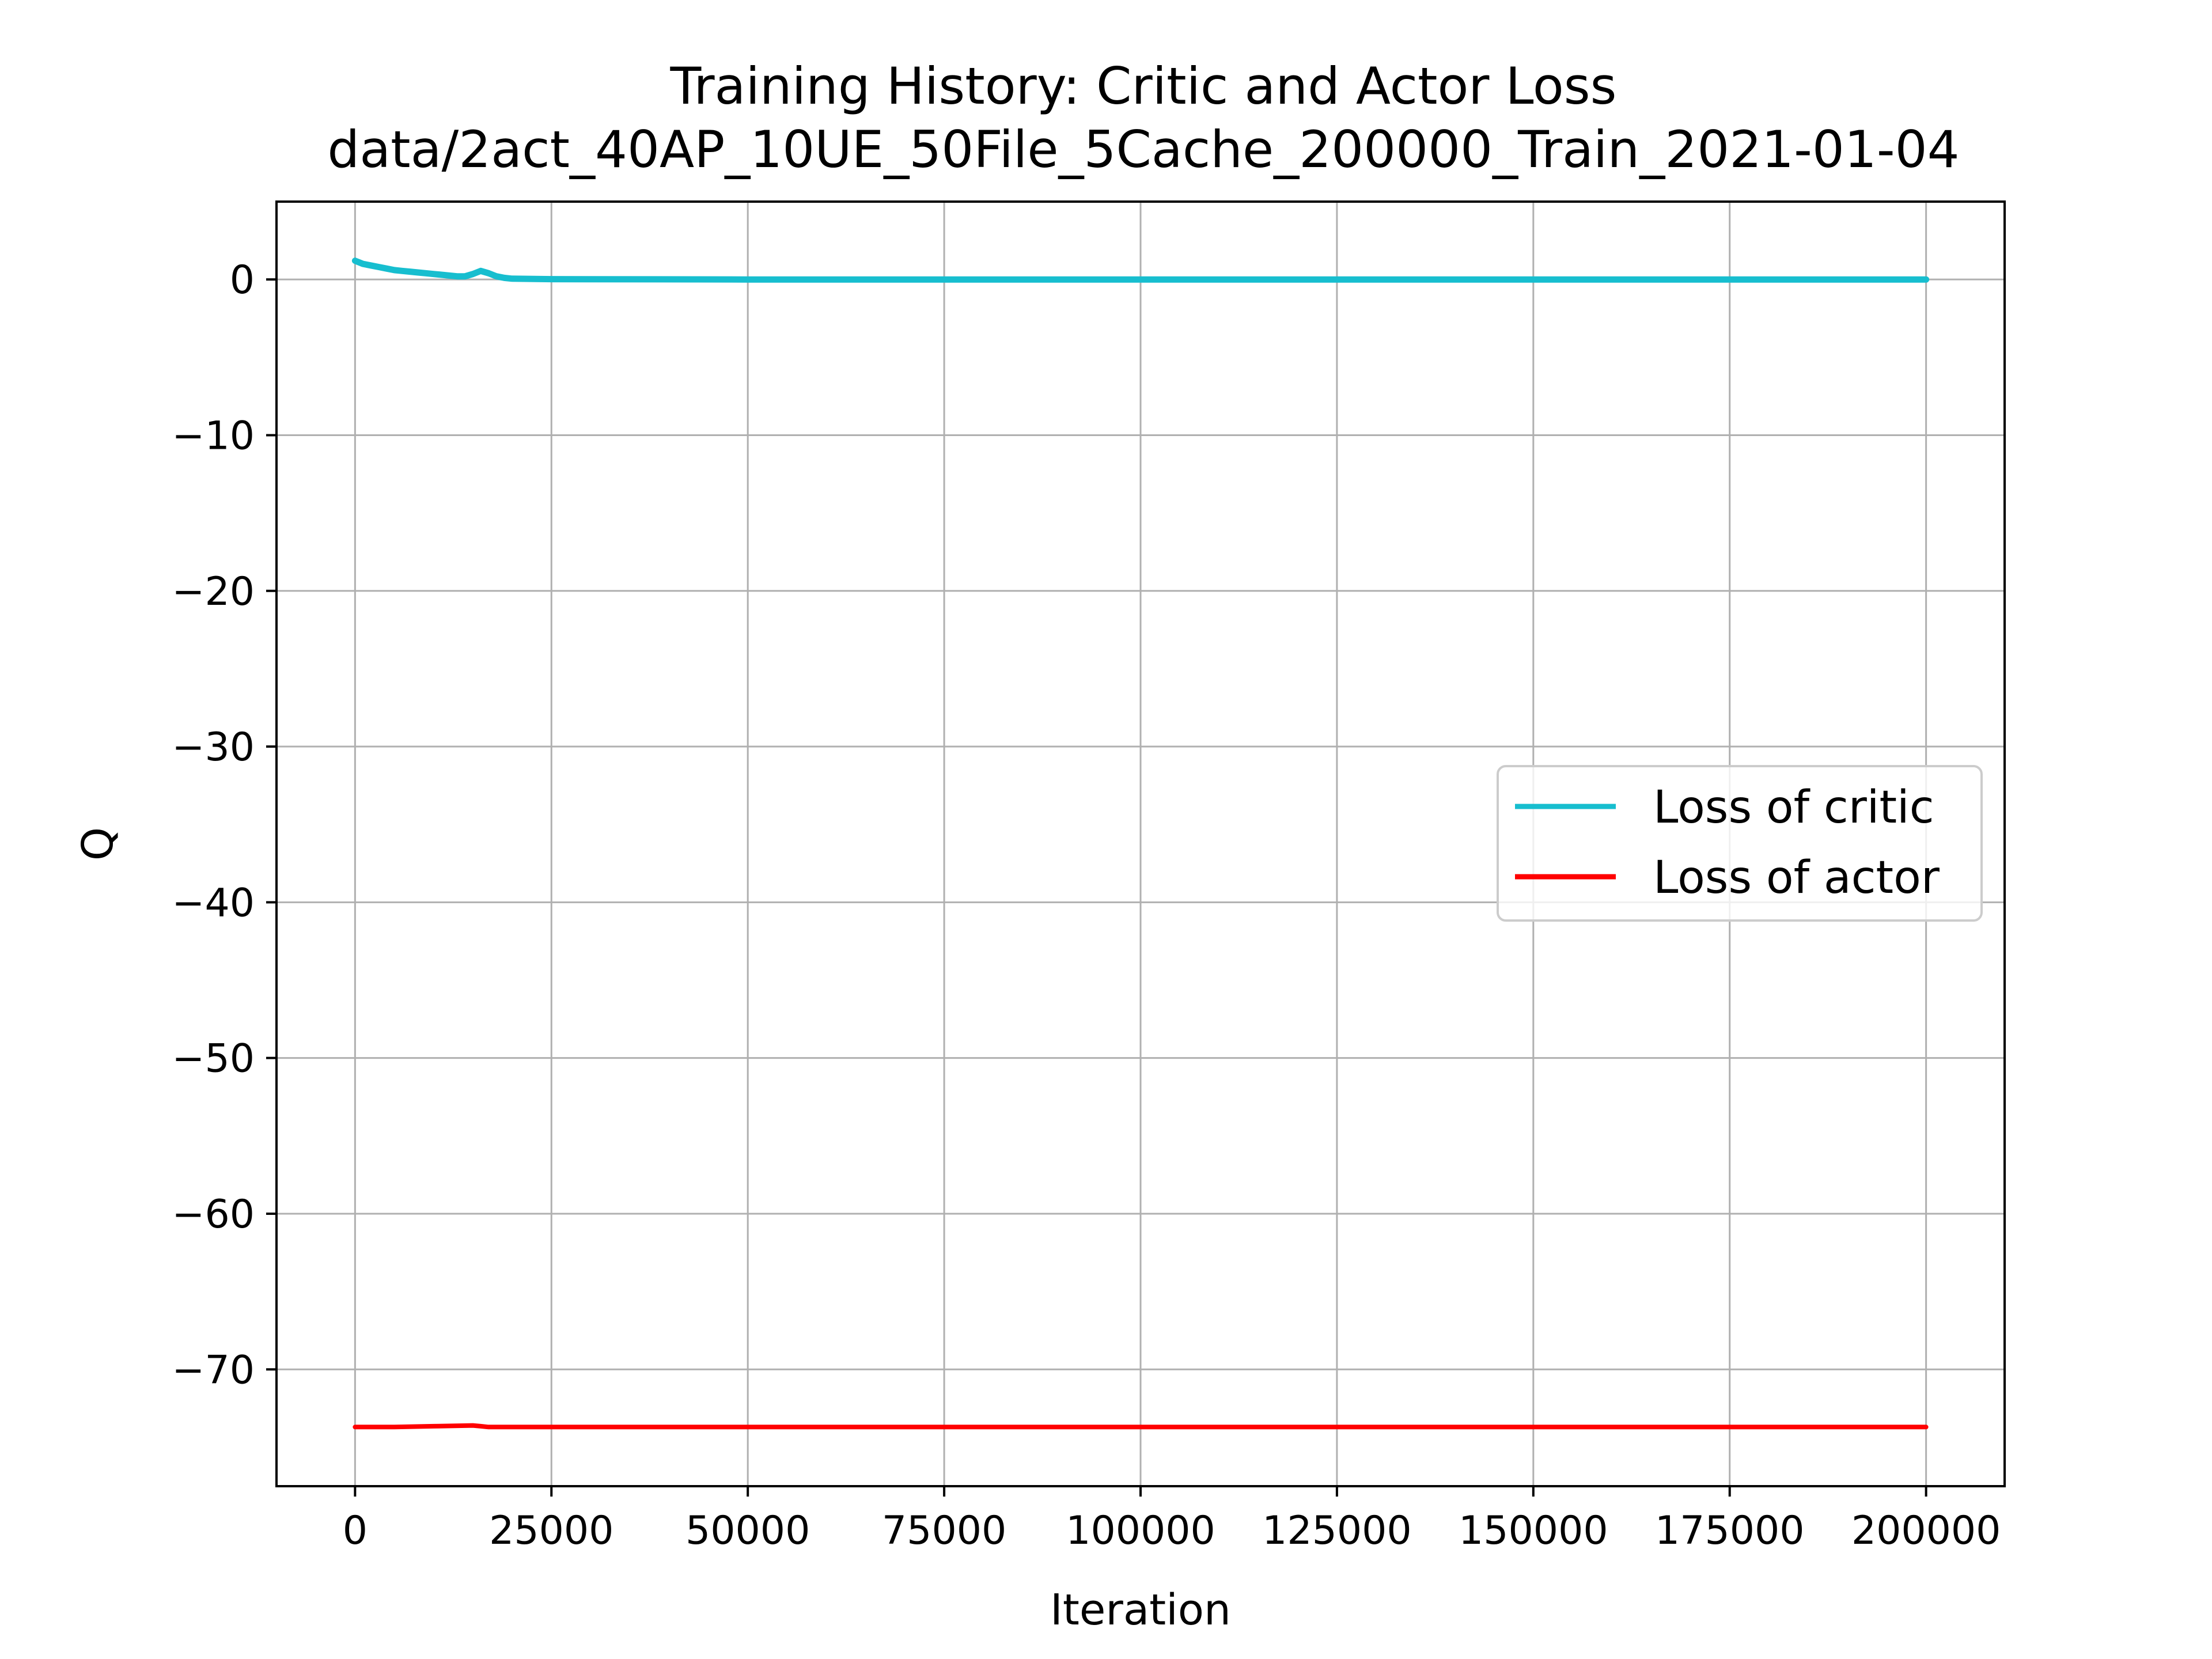 The height and width of the screenshot is (1659, 2212). What do you see at coordinates (213, 592) in the screenshot?
I see `y-tick-label: −20` at bounding box center [213, 592].